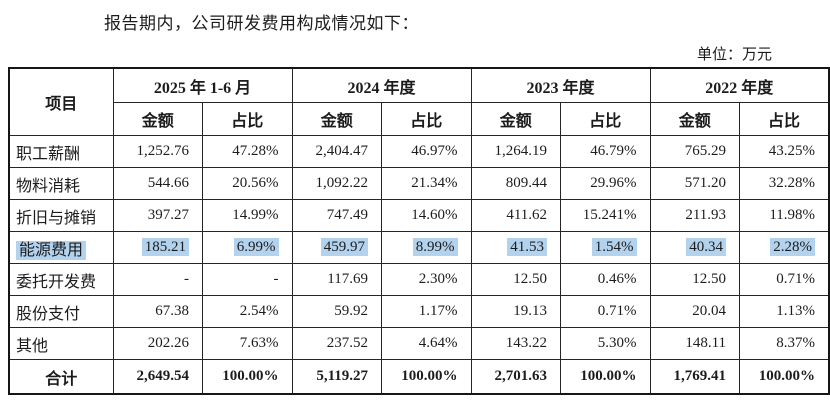 The width and height of the screenshot is (830, 406). What do you see at coordinates (56, 218) in the screenshot?
I see `cell-value: 折旧与摊销` at bounding box center [56, 218].